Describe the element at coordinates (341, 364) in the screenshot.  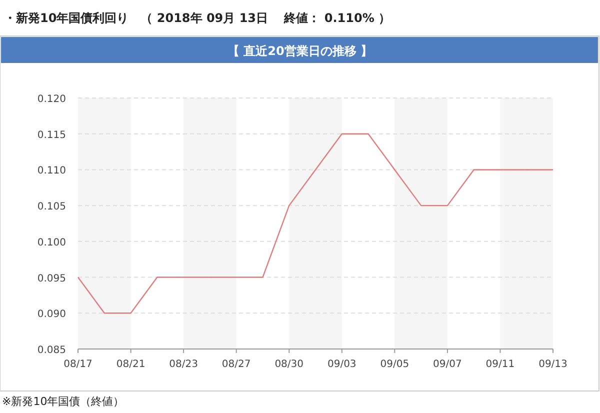
I see `x-tick-label: 09/03` at that location.